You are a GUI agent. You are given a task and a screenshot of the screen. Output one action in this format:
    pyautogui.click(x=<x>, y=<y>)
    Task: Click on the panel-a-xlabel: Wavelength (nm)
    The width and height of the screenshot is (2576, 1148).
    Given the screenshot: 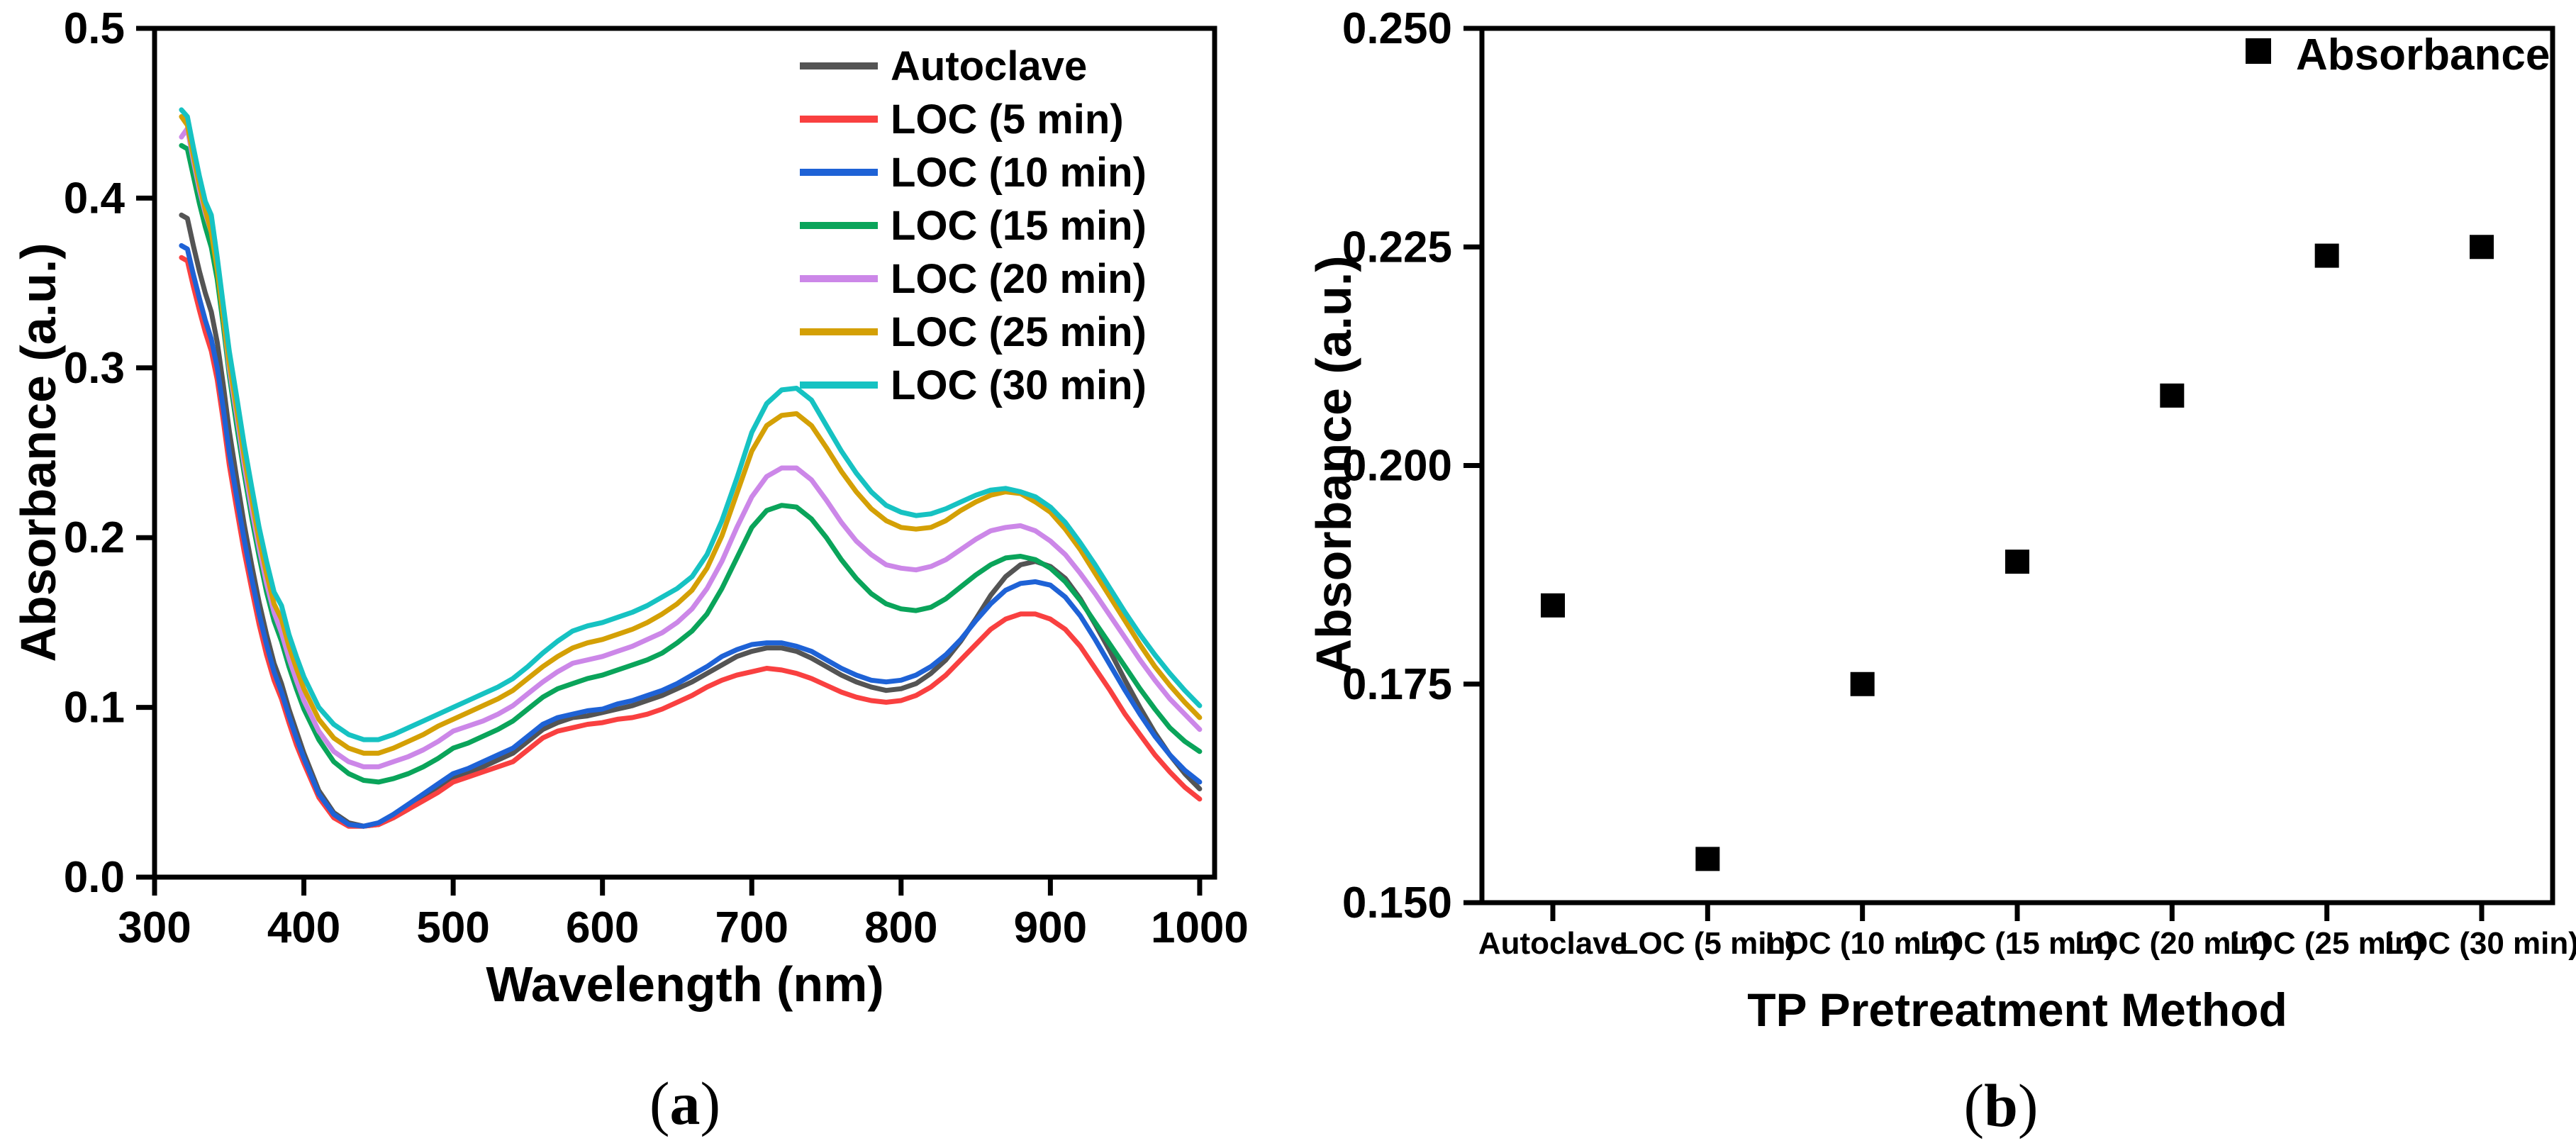 What is the action you would take?
    pyautogui.click(x=684, y=984)
    